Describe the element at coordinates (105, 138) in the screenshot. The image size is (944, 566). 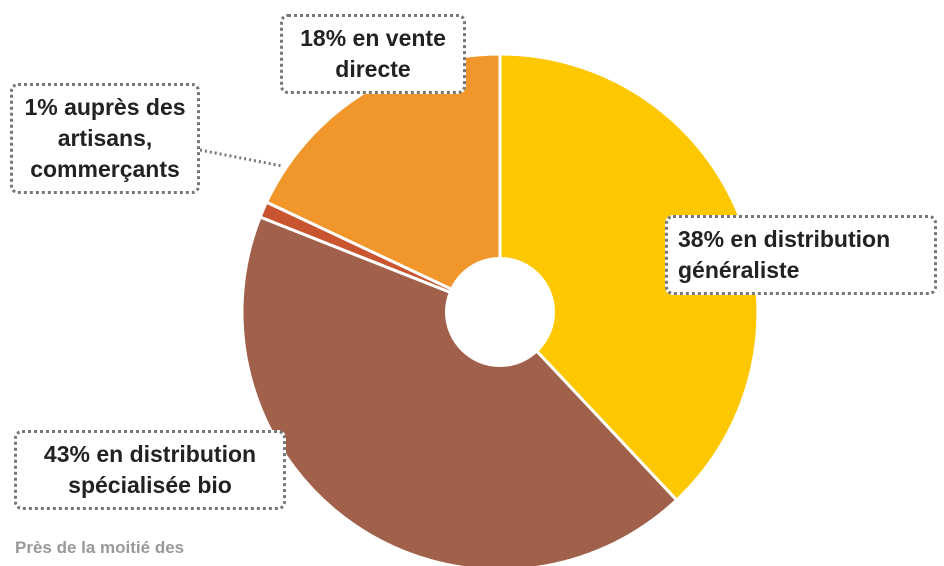
I see `slice-label: 1% auprès des artisans, commerçants` at that location.